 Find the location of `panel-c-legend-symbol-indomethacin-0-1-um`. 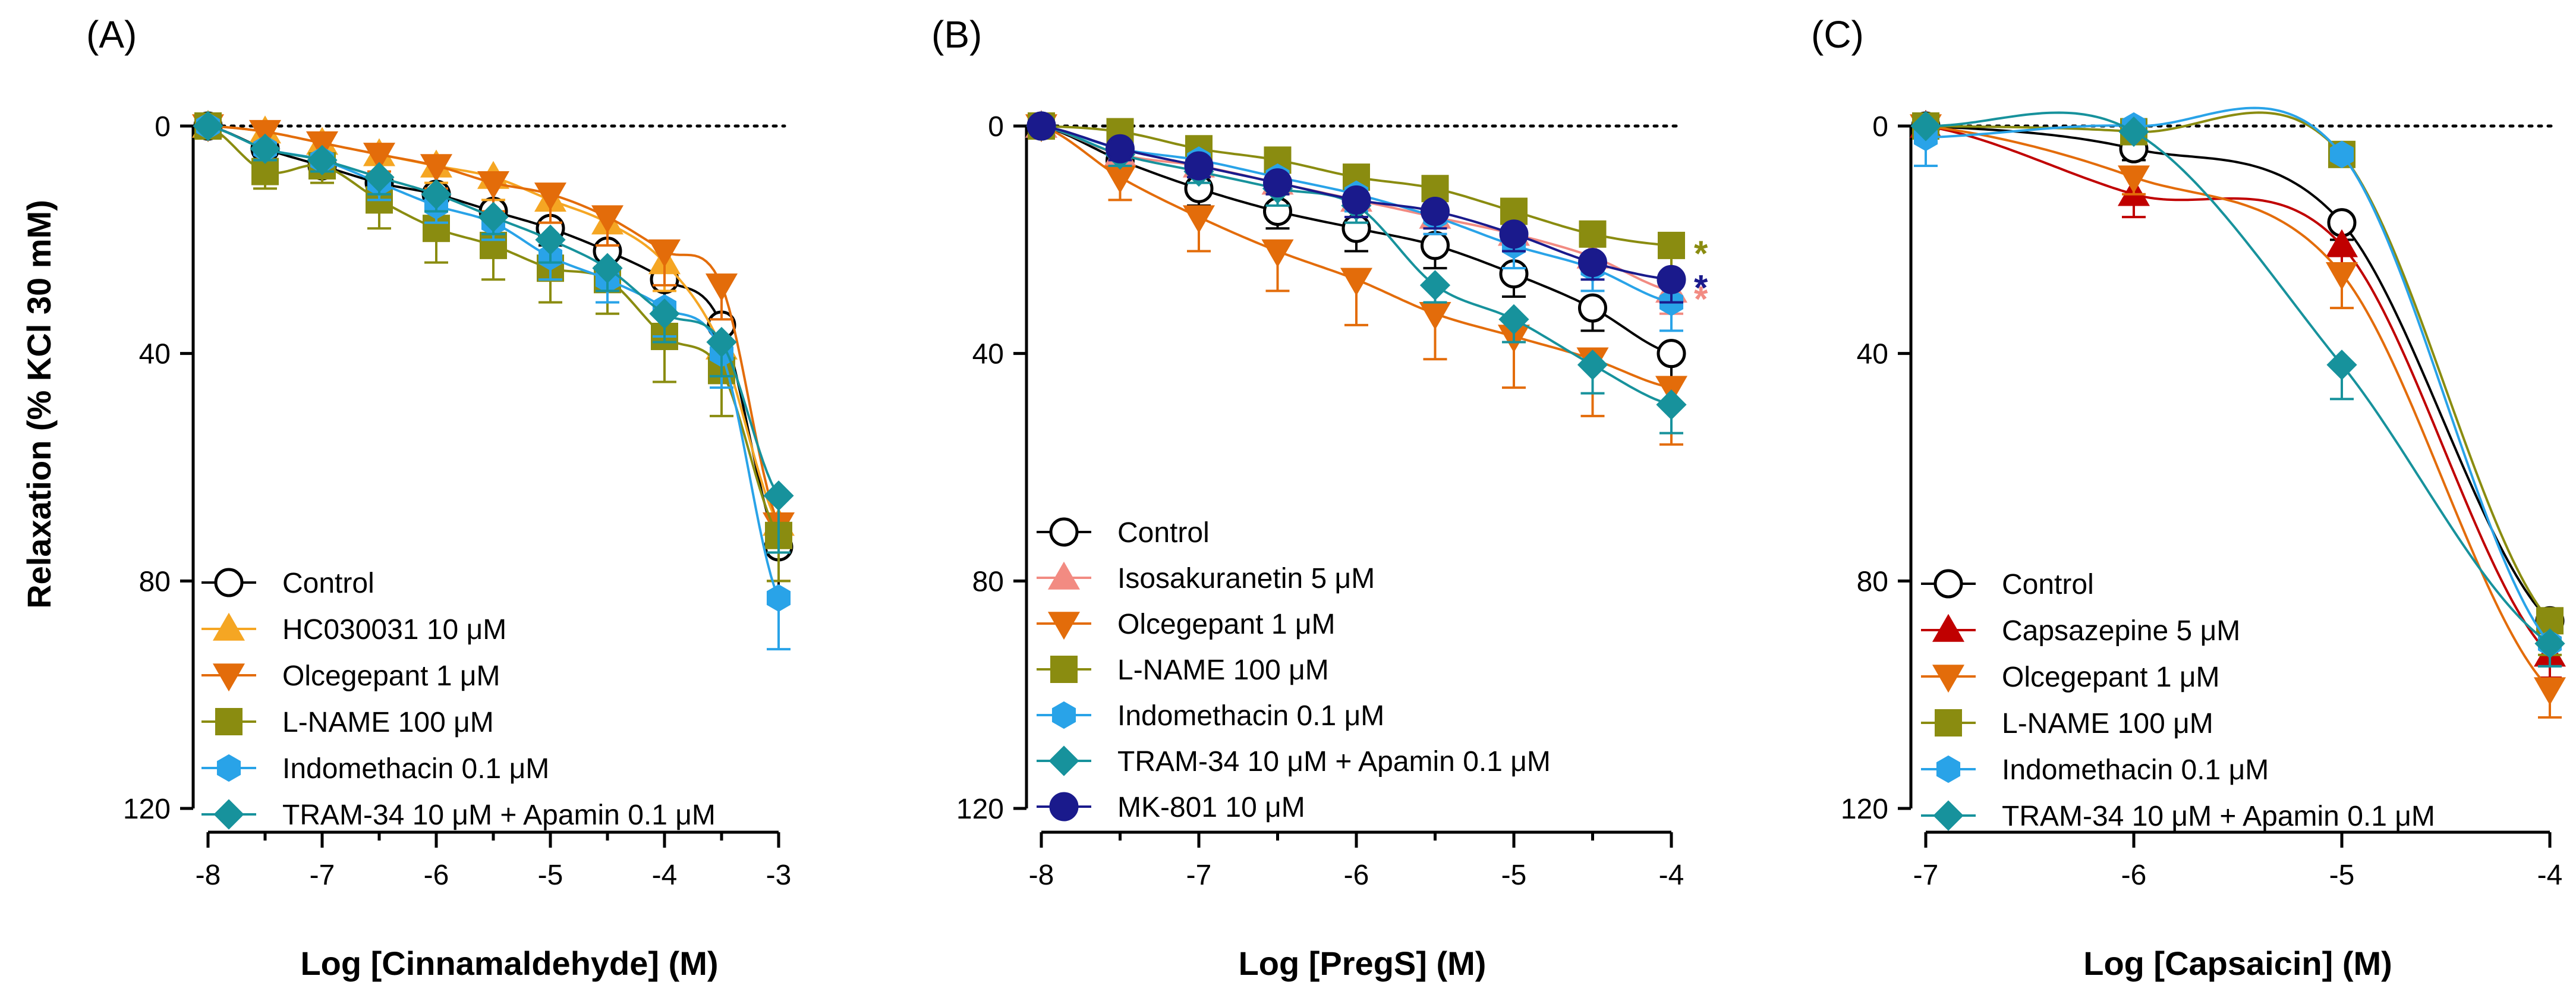

panel-c-legend-symbol-indomethacin-0-1-um is located at coordinates (1949, 769).